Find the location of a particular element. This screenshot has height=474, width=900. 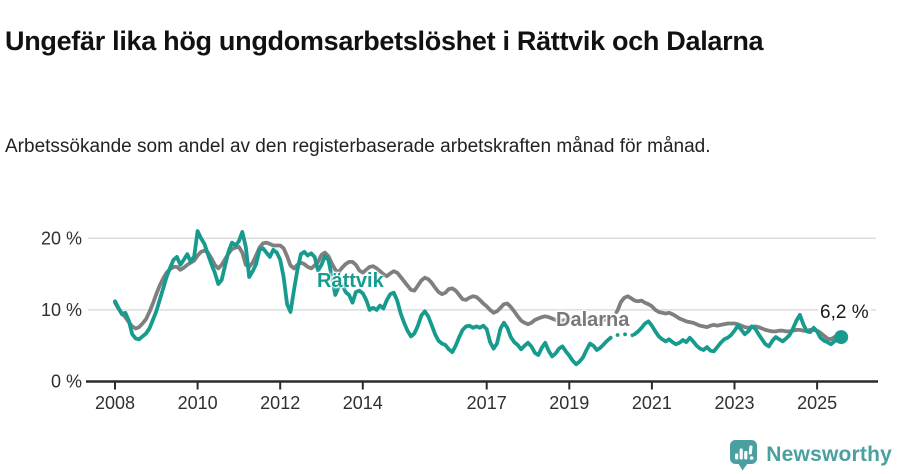

x-tick-label-2017: 2017 is located at coordinates (487, 403).